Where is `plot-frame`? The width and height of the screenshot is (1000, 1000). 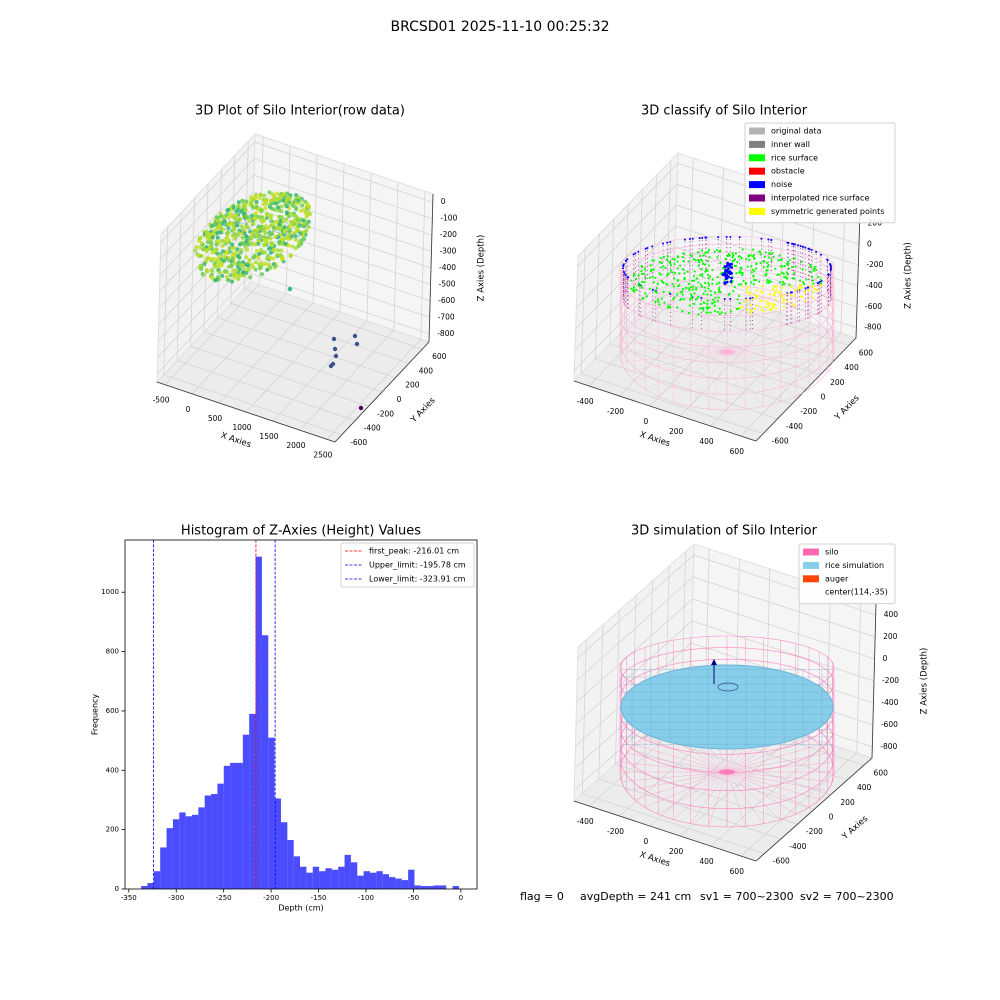 plot-frame is located at coordinates (301, 714).